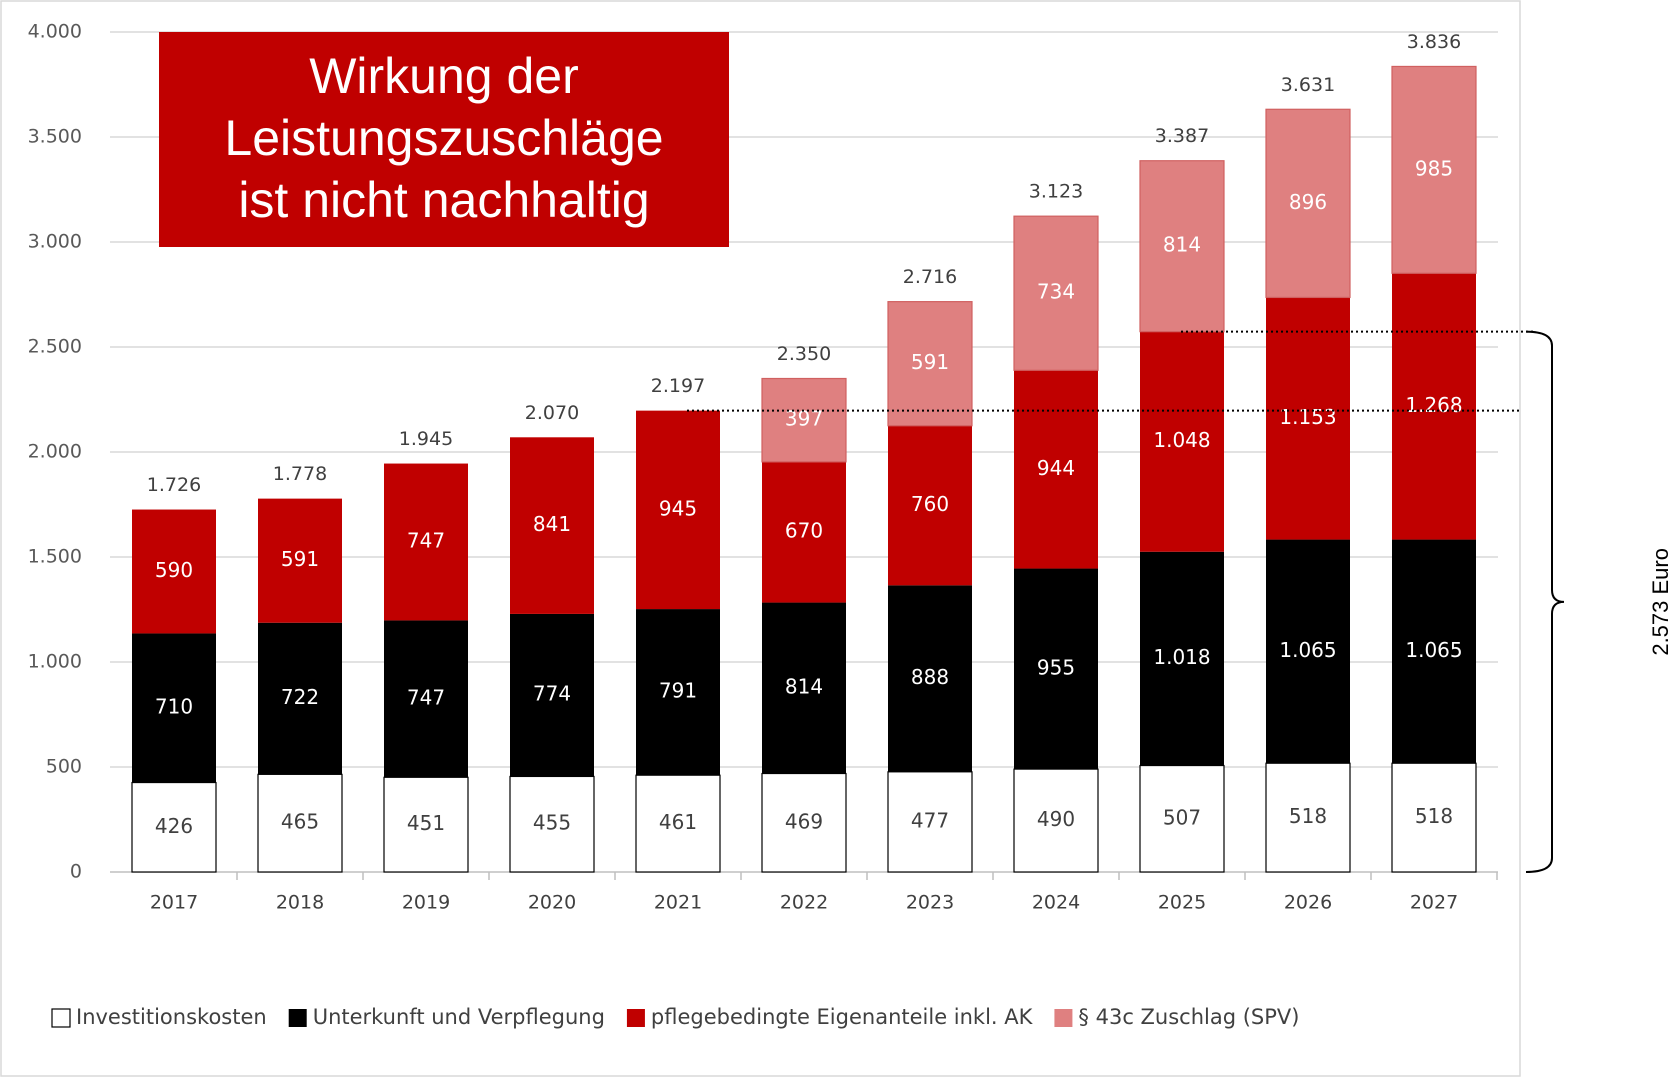  I want to click on total-label: 2.716, so click(930, 277).